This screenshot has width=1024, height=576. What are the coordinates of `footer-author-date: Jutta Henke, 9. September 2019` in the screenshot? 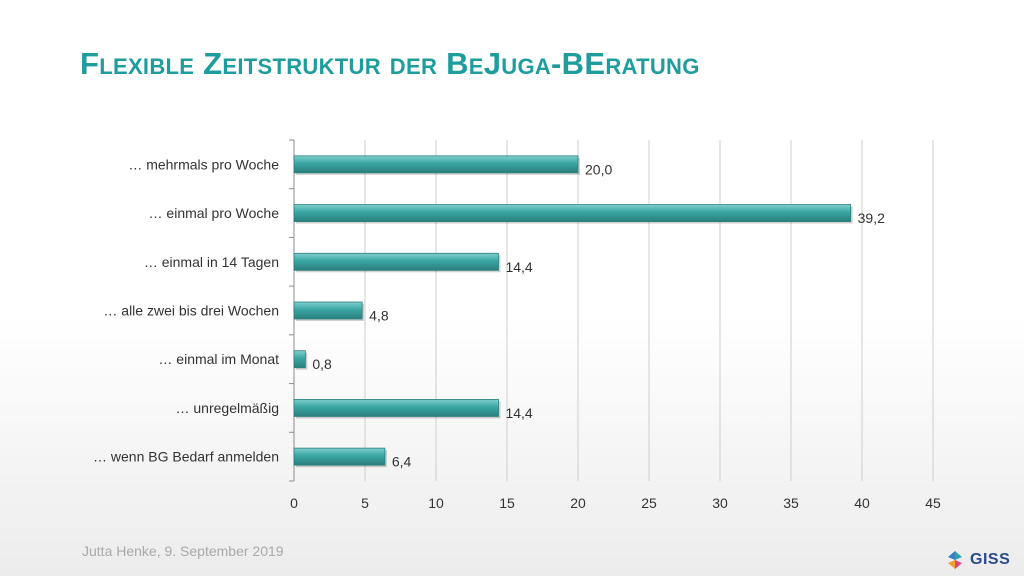 It's located at (183, 551).